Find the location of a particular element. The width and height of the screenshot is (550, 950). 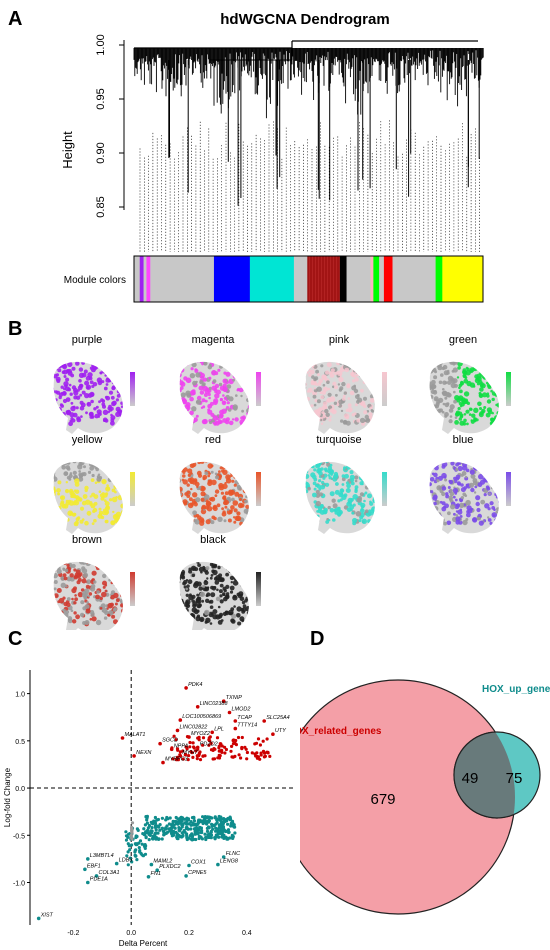

umap-colorbar-turquoise is located at coordinates (384, 489).